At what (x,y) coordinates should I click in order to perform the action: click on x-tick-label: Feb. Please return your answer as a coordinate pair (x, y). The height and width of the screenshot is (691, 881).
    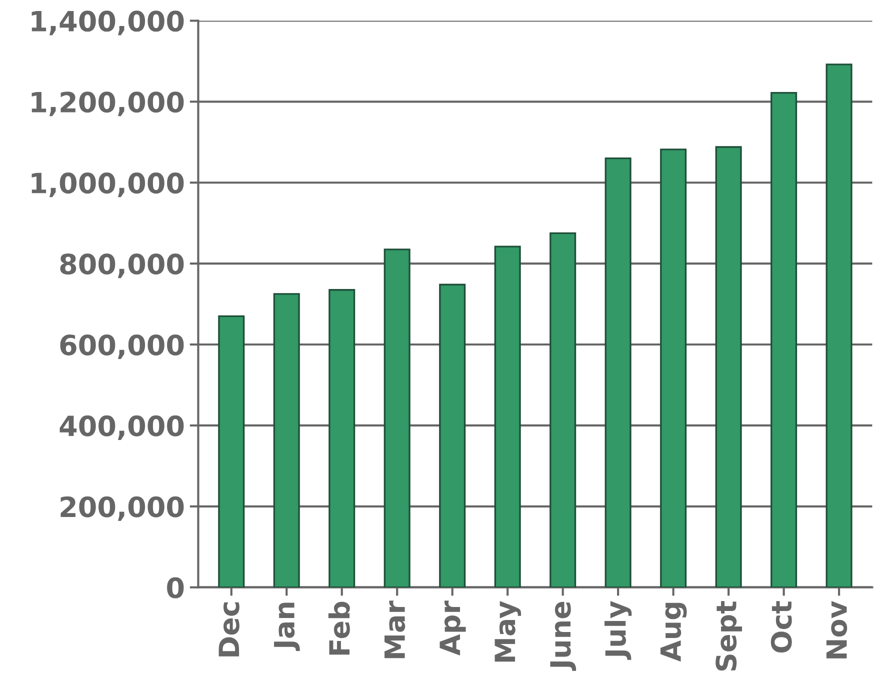
    Looking at the image, I should click on (339, 628).